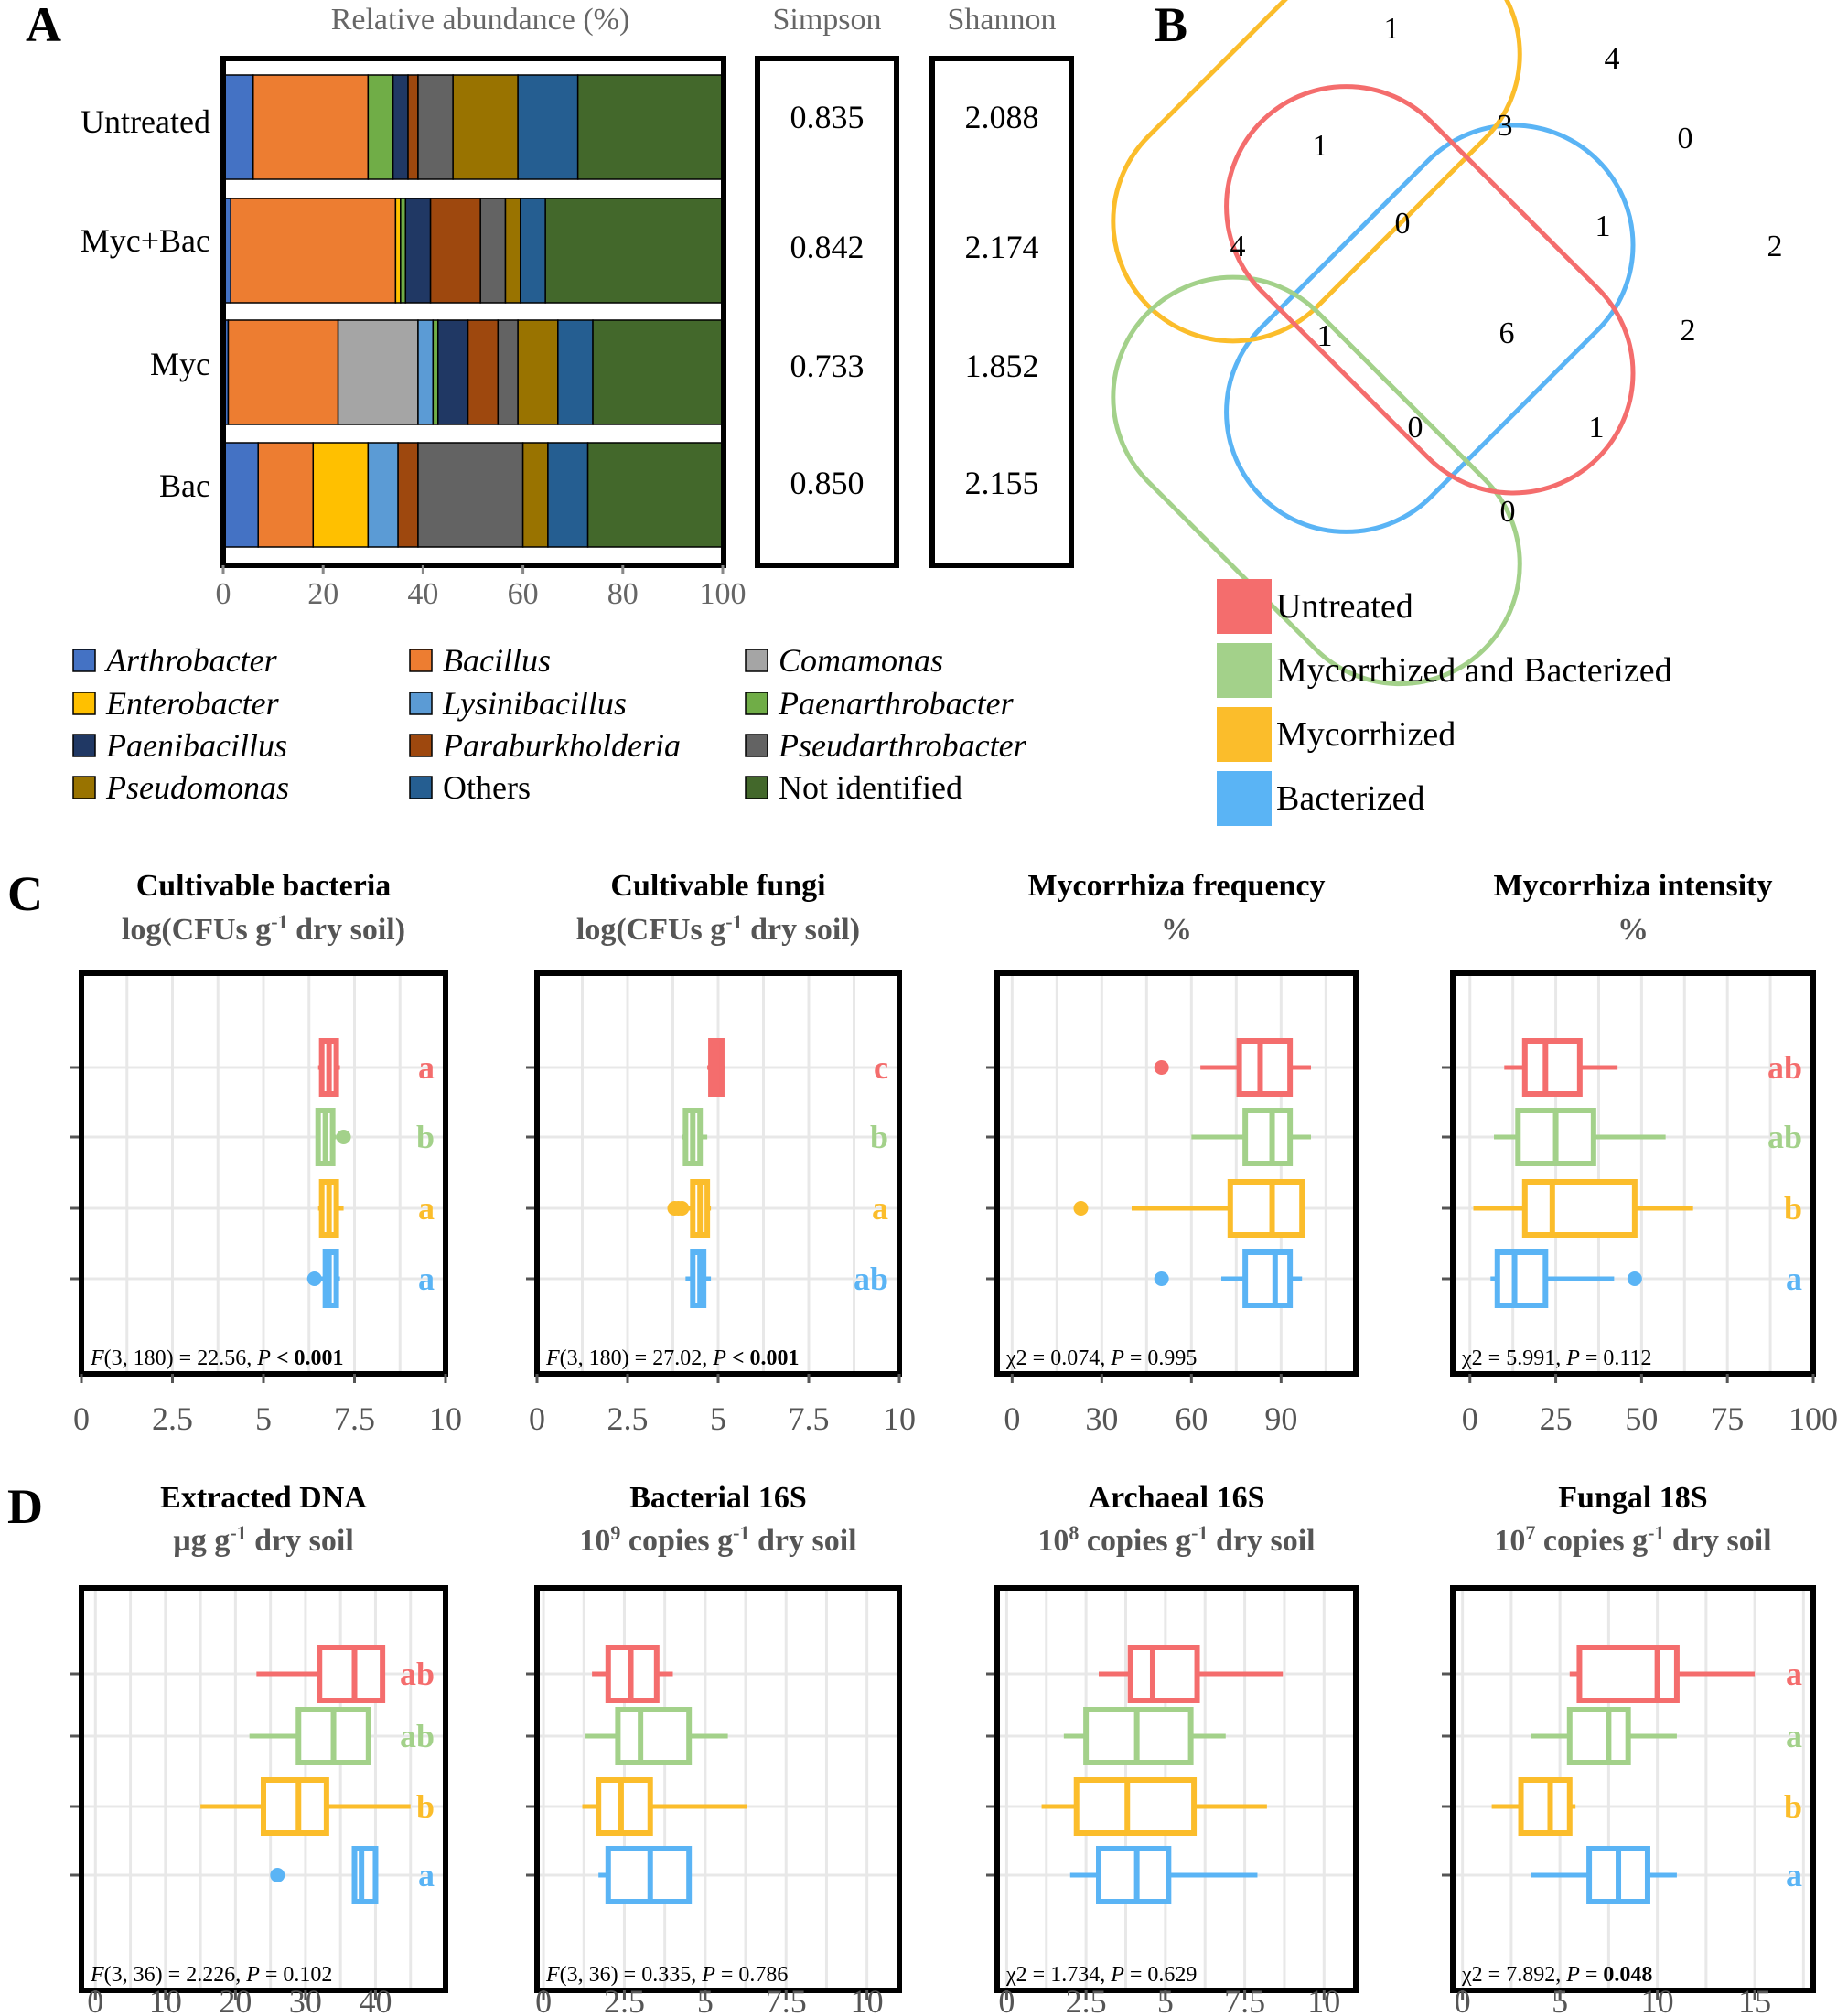 Image resolution: width=1837 pixels, height=2016 pixels. Describe the element at coordinates (1505, 126) in the screenshot. I see `venn-count: 3` at that location.